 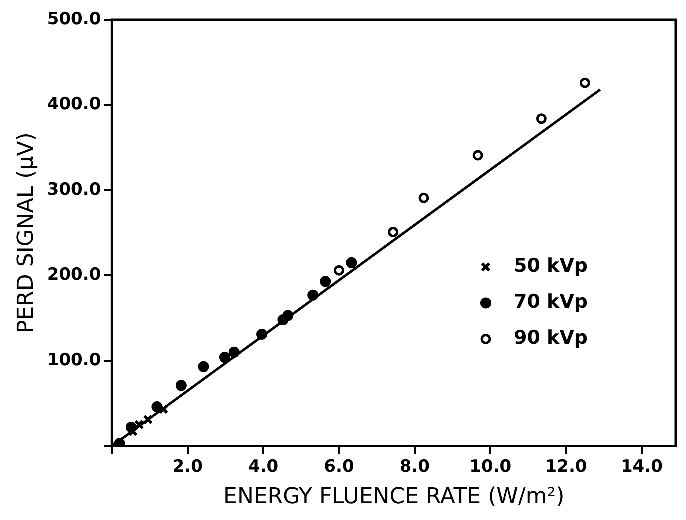 What do you see at coordinates (74, 104) in the screenshot?
I see `y-tick-label: 400.0` at bounding box center [74, 104].